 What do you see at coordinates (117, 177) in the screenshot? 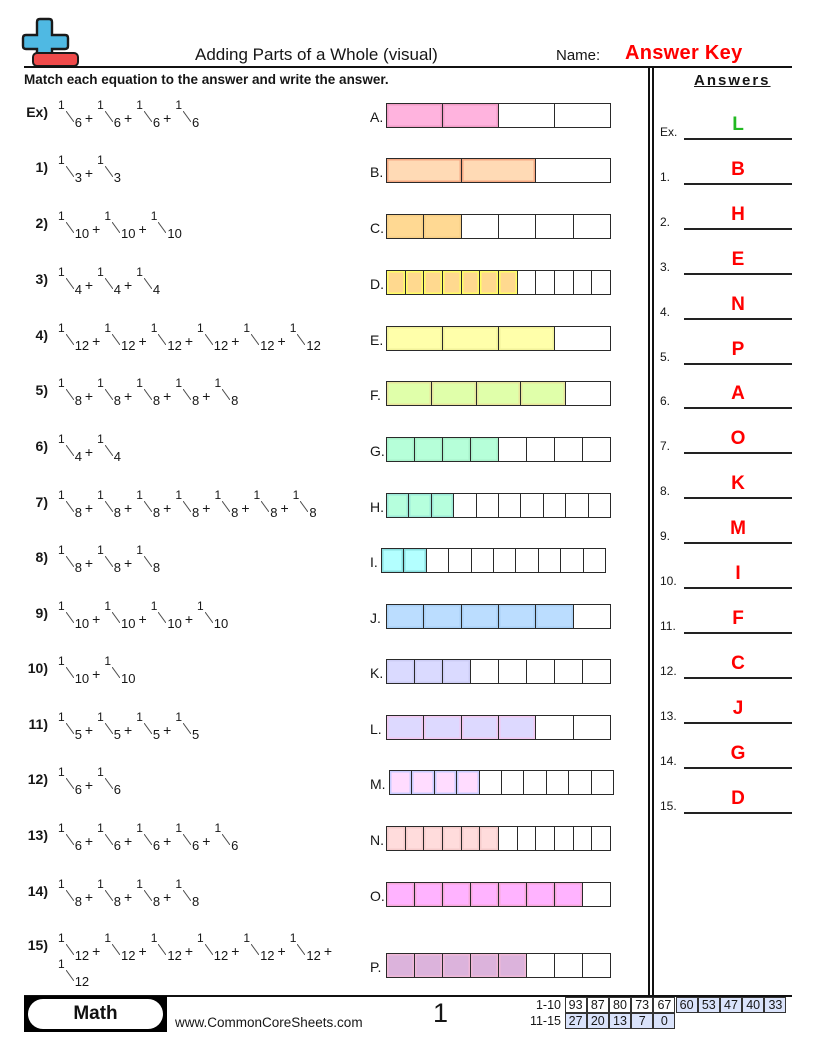
I see `denominator: 3` at bounding box center [117, 177].